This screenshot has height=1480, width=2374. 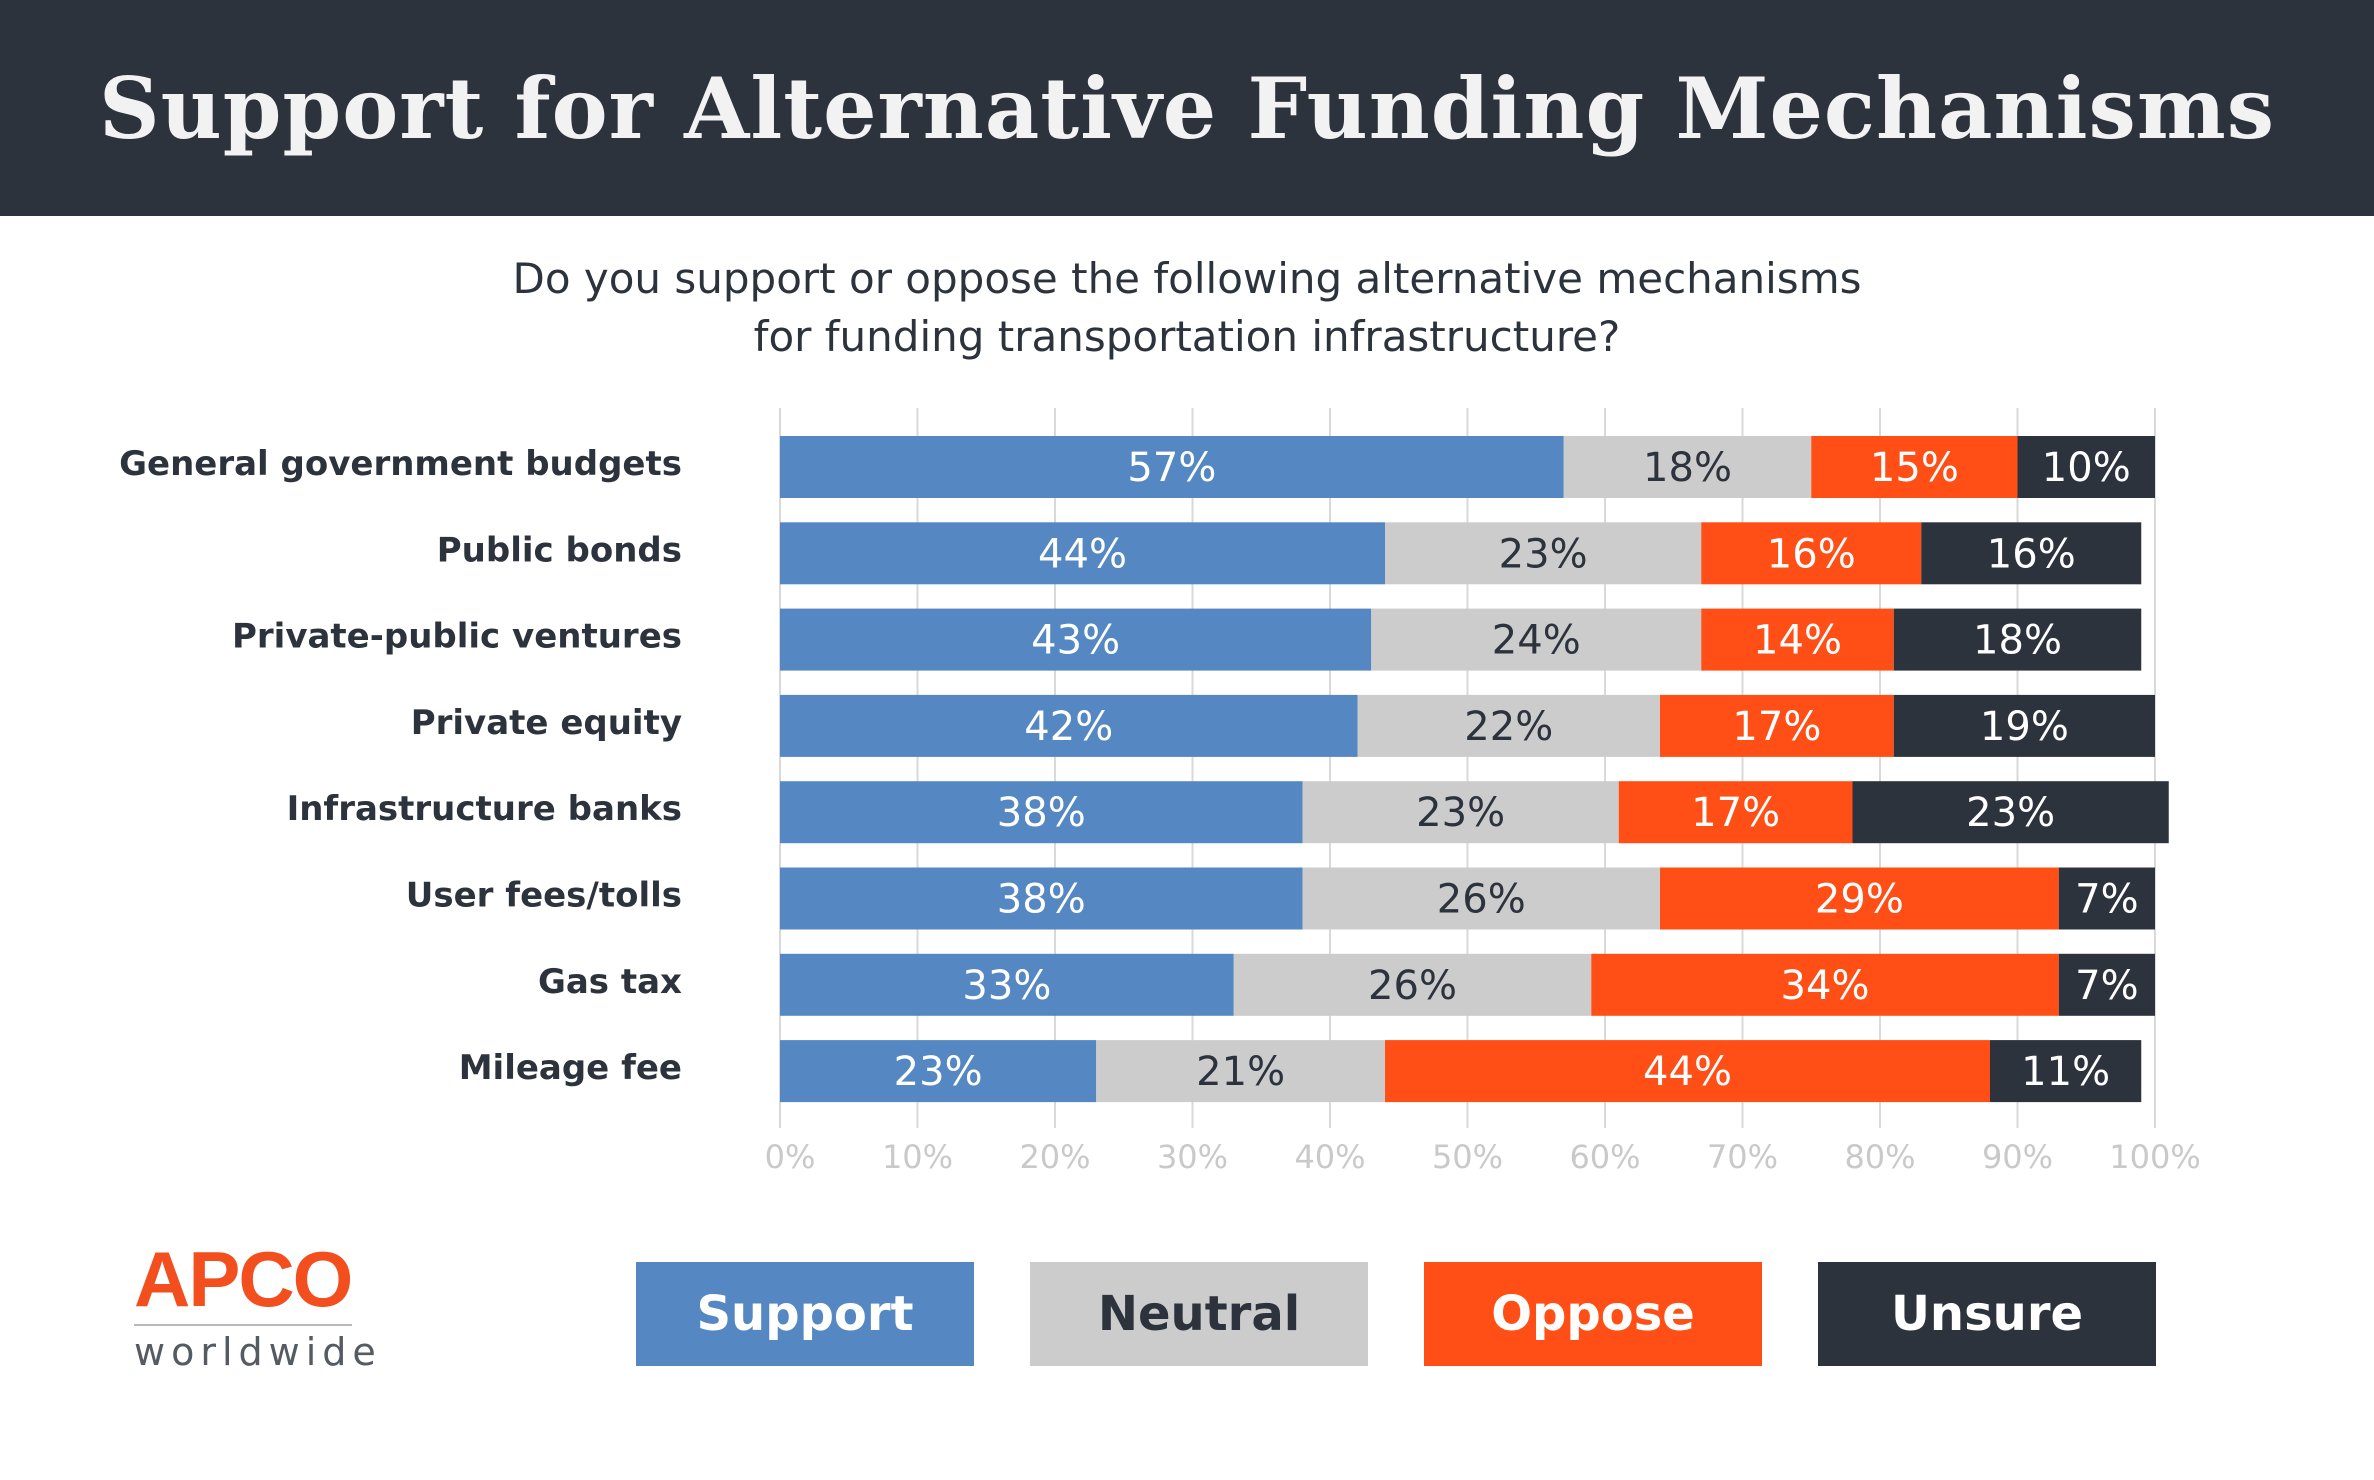 I want to click on logo-tagline: worldwide, so click(x=258, y=1352).